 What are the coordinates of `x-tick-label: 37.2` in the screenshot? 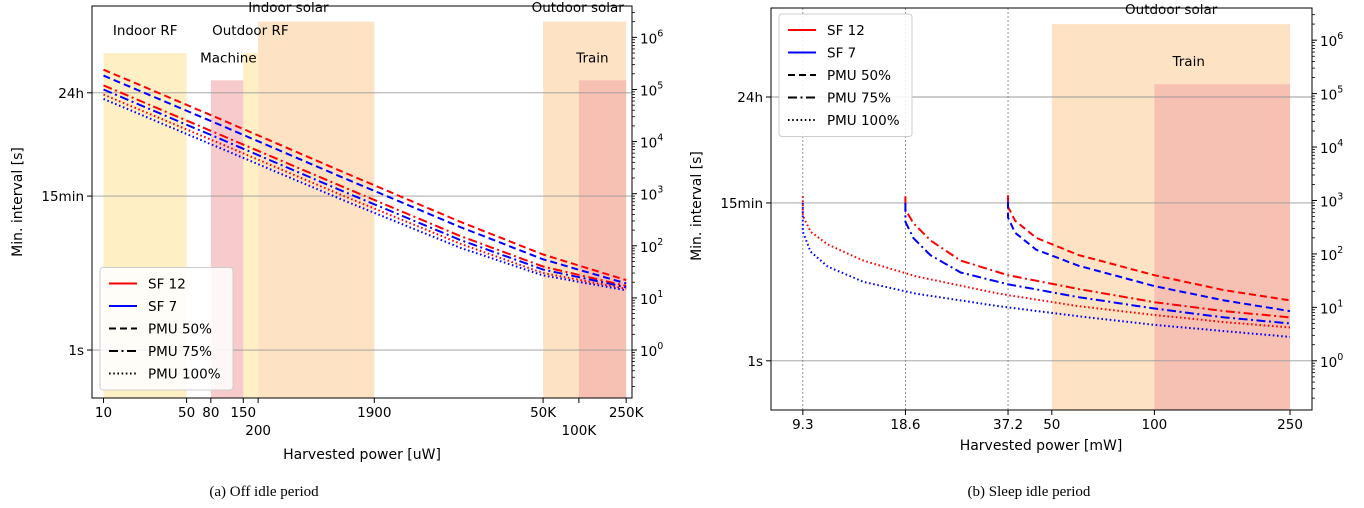 It's located at (1008, 425).